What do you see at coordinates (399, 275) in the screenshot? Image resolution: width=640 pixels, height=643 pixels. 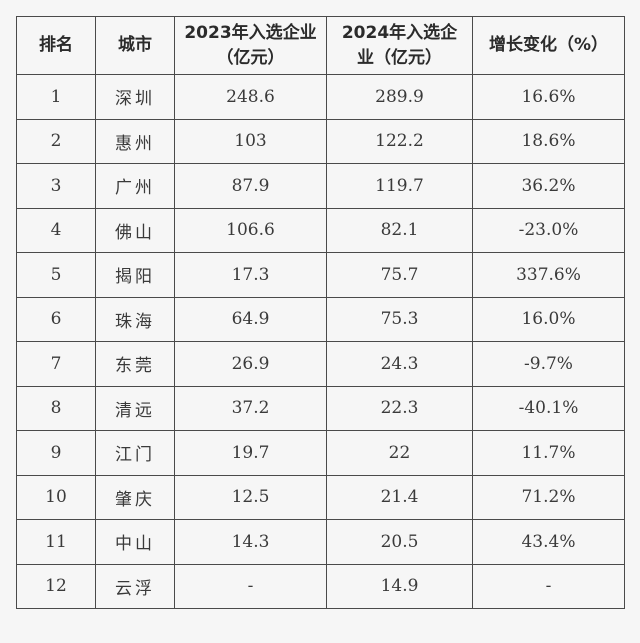 I see `cell-2024-value: 75.7` at bounding box center [399, 275].